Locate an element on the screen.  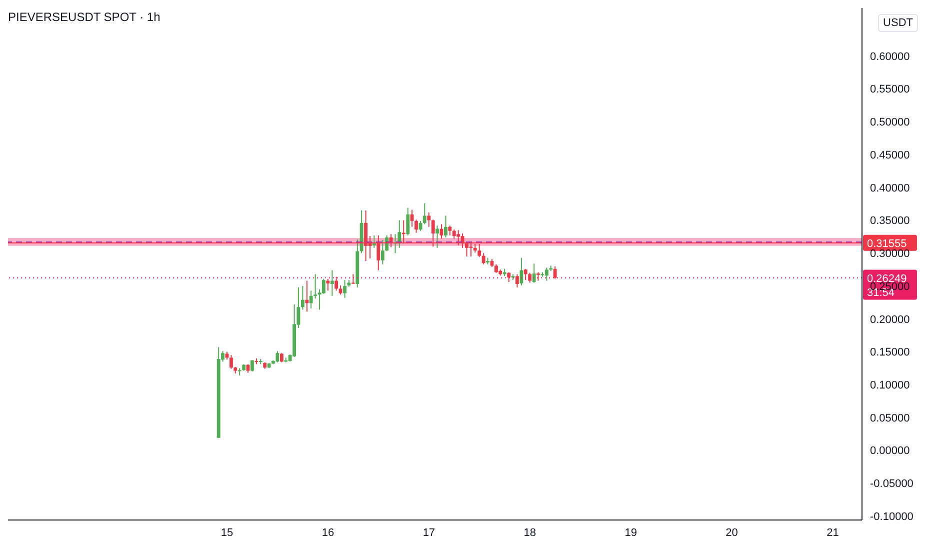
y-tick-label: -0.10000 is located at coordinates (892, 516).